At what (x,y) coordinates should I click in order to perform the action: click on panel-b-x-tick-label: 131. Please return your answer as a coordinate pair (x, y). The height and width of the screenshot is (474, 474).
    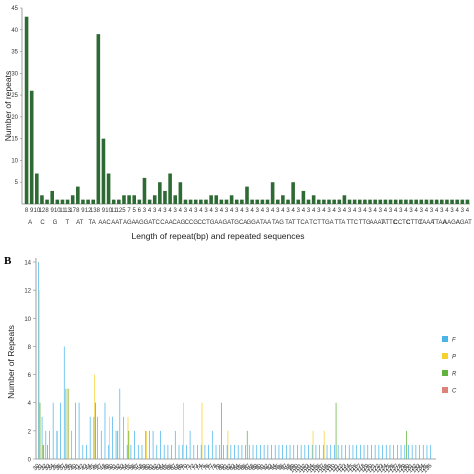
    Looking at the image, I should click on (410, 468).